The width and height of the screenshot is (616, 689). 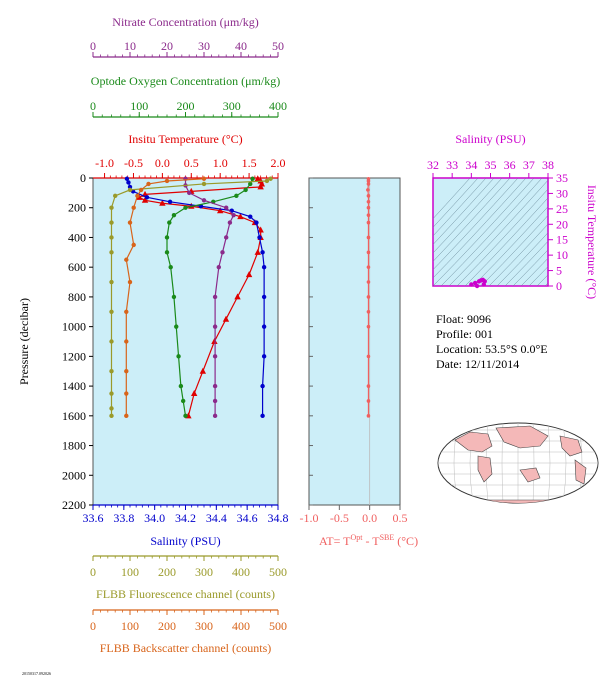 I want to click on delta-tick-label: -0.5, so click(x=339, y=518).